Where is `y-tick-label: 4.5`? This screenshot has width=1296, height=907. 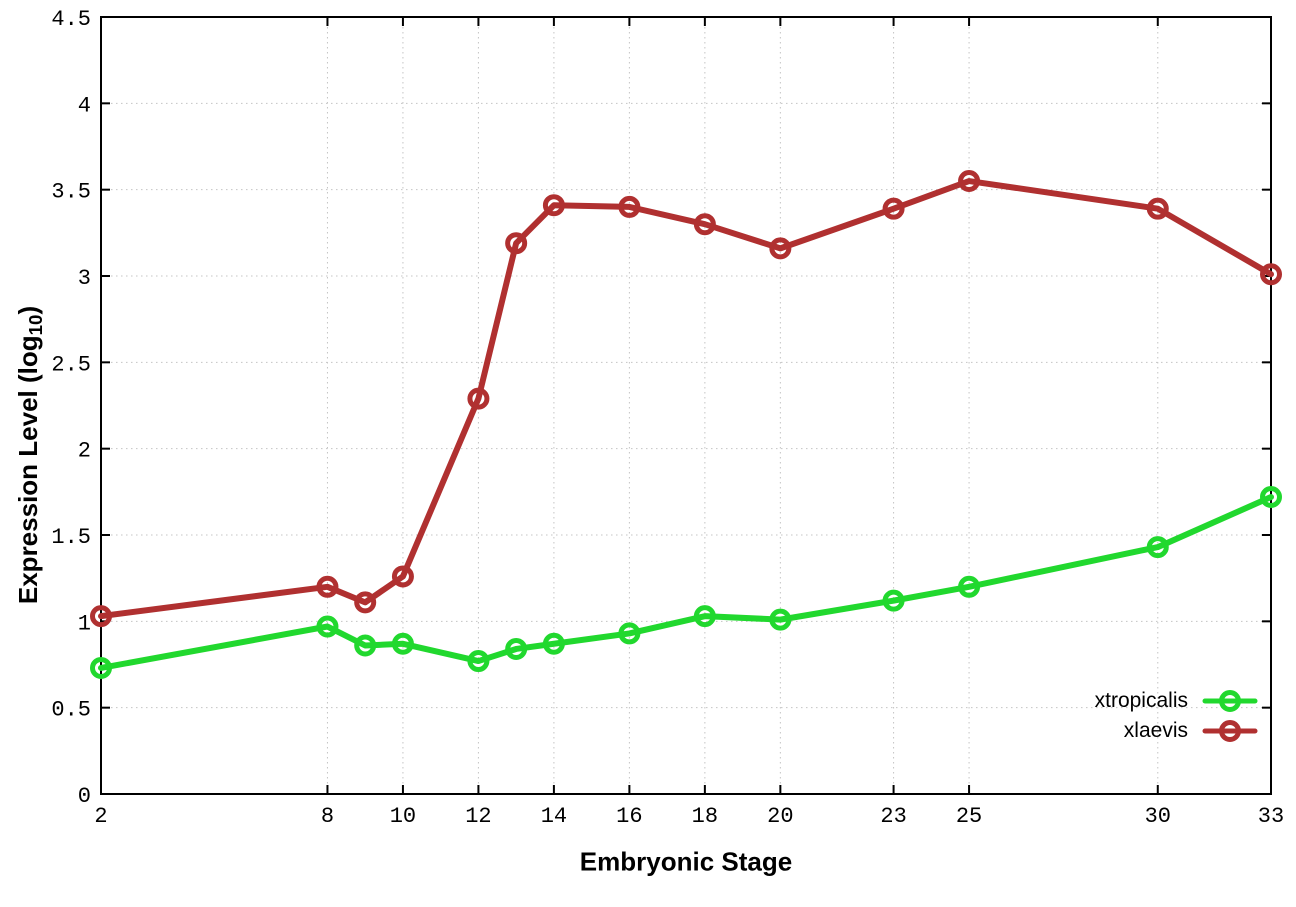
y-tick-label: 4.5 is located at coordinates (71, 19).